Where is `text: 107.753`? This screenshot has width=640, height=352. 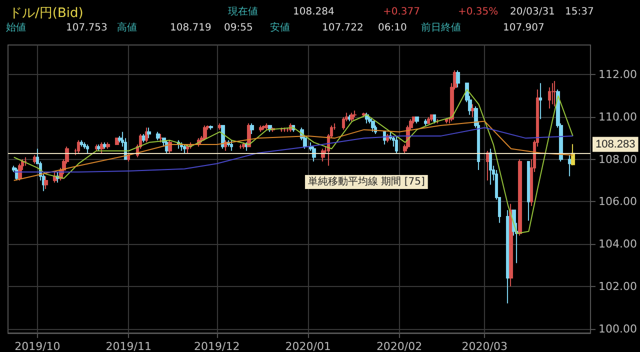
text: 107.753 is located at coordinates (87, 28).